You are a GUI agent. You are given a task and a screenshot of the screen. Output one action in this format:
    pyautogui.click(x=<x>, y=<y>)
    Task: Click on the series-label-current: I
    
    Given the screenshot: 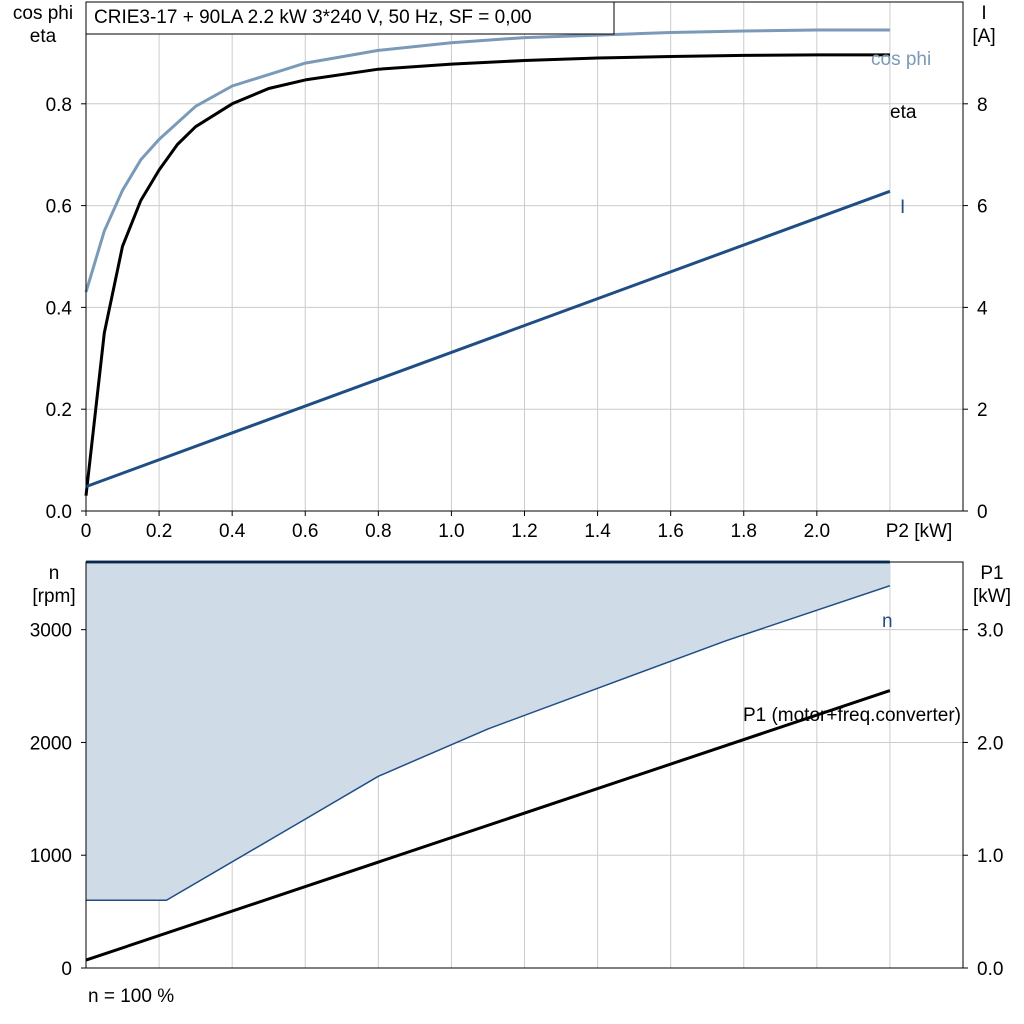 What is the action you would take?
    pyautogui.click(x=902, y=207)
    